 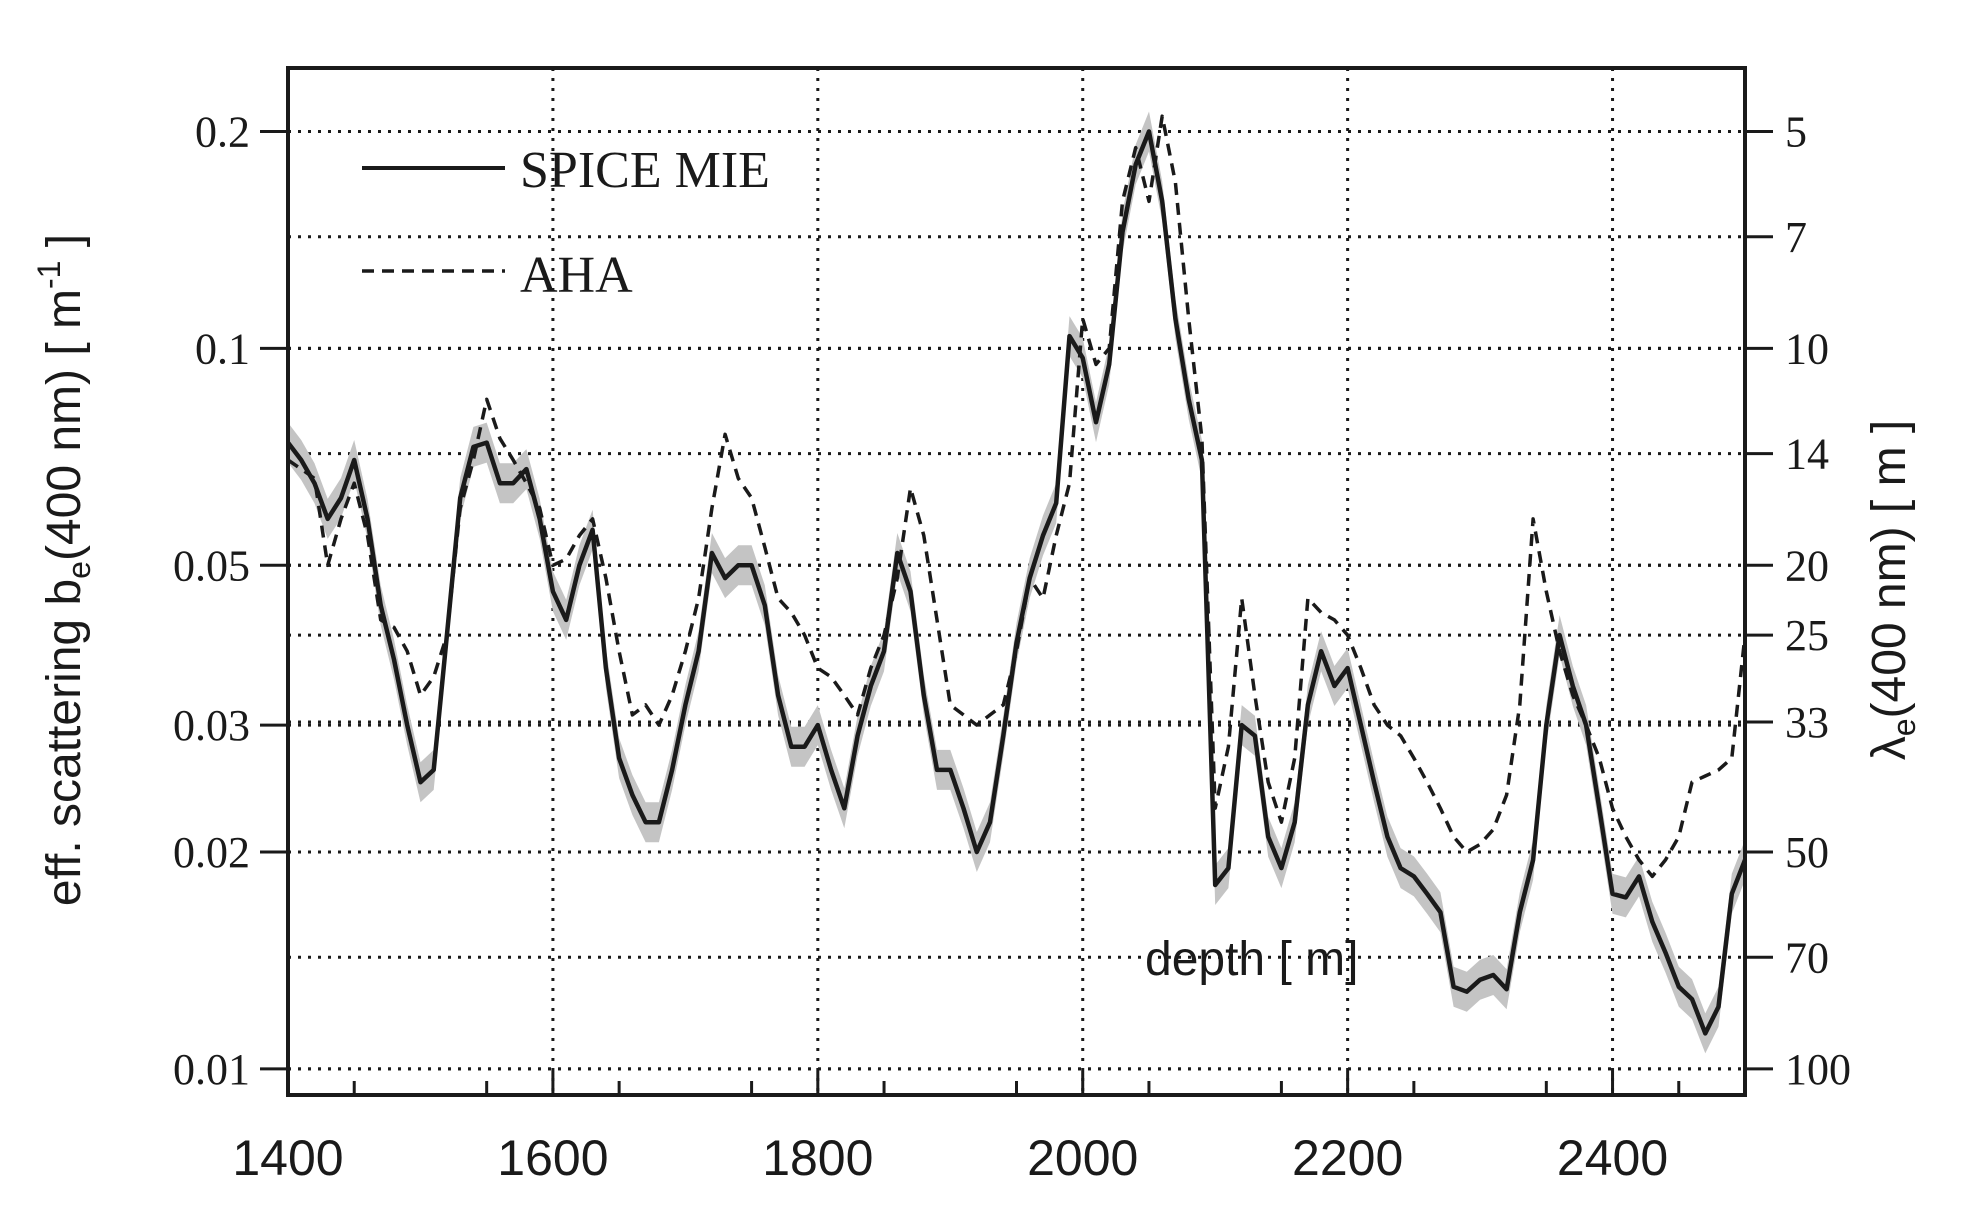 I want to click on y-axis-label: eff. scattering be(400 nm) [ m-1 ], so click(x=64, y=570).